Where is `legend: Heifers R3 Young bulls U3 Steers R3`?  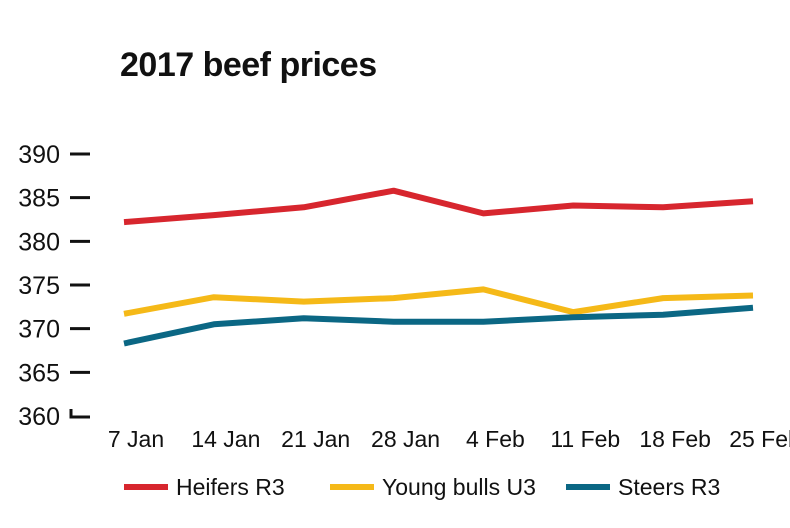
legend: Heifers R3 Young bulls U3 Steers R3 is located at coordinates (422, 487).